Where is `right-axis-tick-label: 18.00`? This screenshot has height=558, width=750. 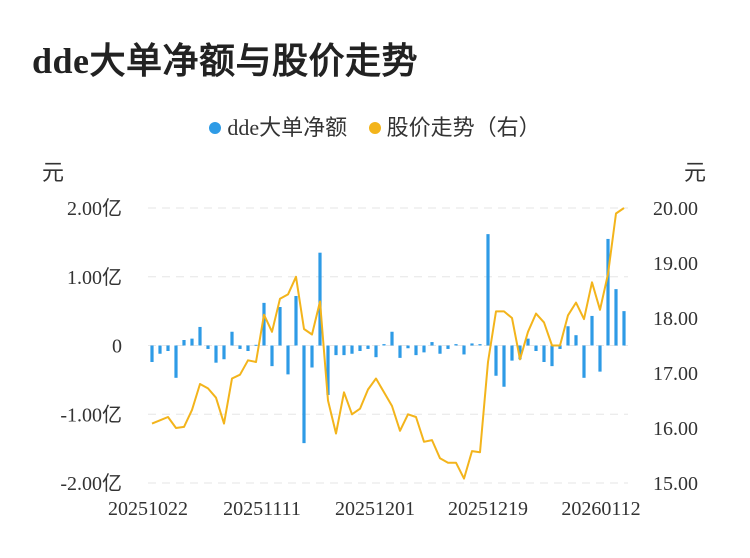 right-axis-tick-label: 18.00 is located at coordinates (675, 319).